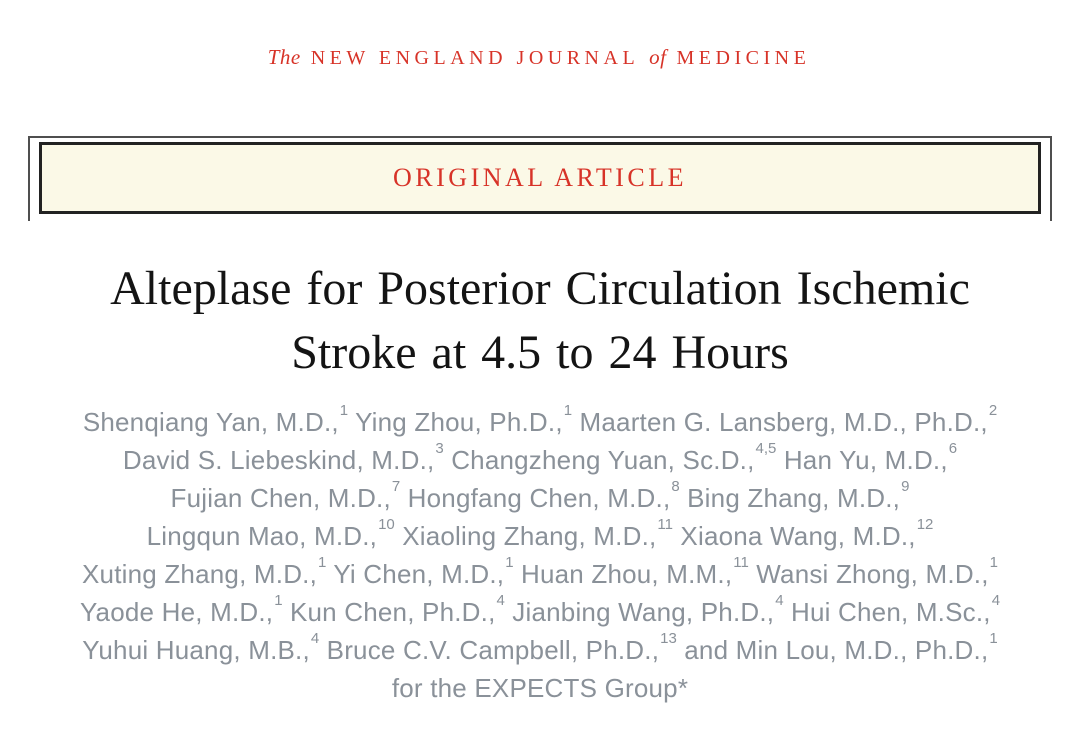 Image resolution: width=1080 pixels, height=735 pixels. I want to click on affiliation-superscript: 7, so click(396, 486).